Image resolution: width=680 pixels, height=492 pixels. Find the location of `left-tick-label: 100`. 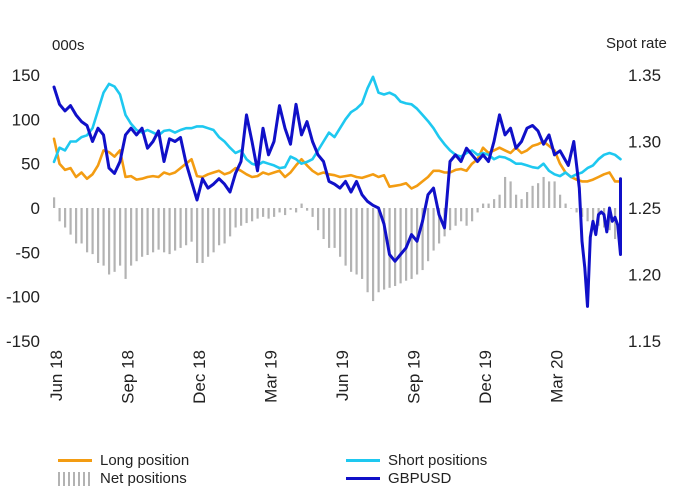

left-tick-label: 100 is located at coordinates (26, 119).